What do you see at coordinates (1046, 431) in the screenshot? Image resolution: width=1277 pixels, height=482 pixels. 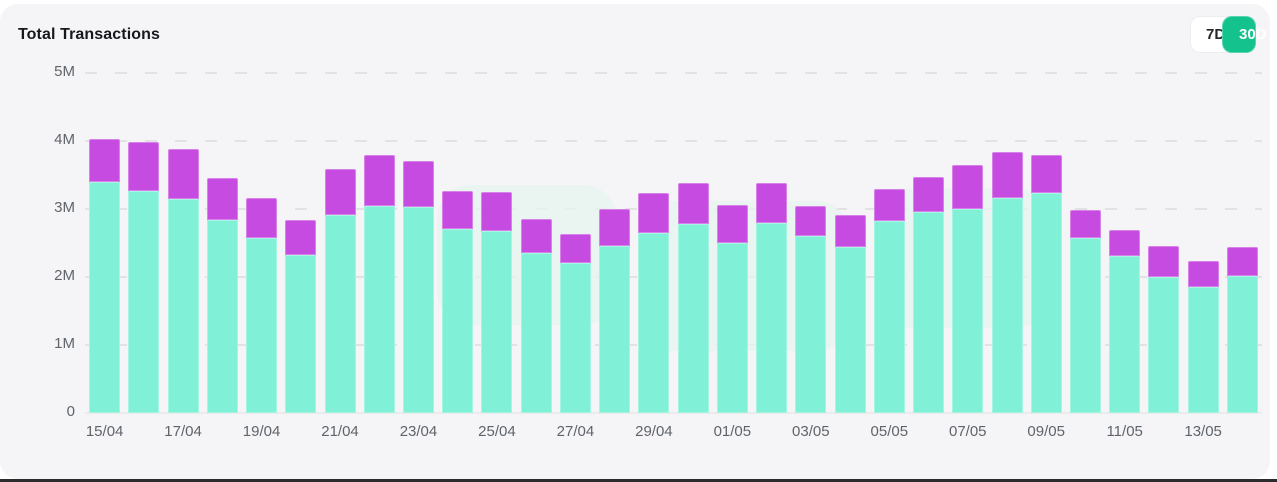 I see `x-axis-tick-label: 09/05` at bounding box center [1046, 431].